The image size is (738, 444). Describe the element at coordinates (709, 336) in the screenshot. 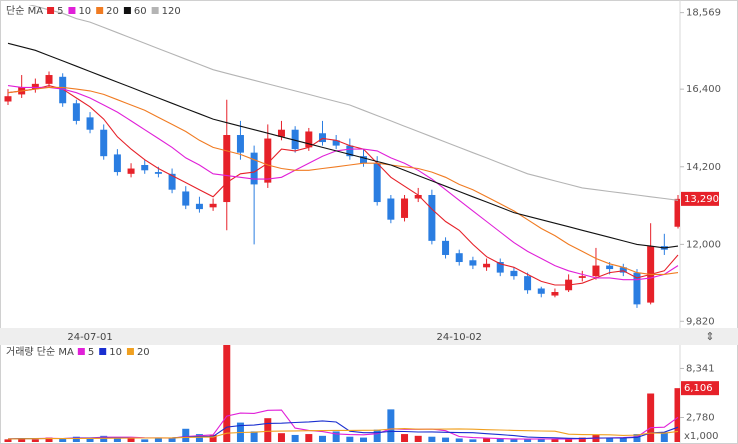

I see `resize-icon: ⇕` at that location.